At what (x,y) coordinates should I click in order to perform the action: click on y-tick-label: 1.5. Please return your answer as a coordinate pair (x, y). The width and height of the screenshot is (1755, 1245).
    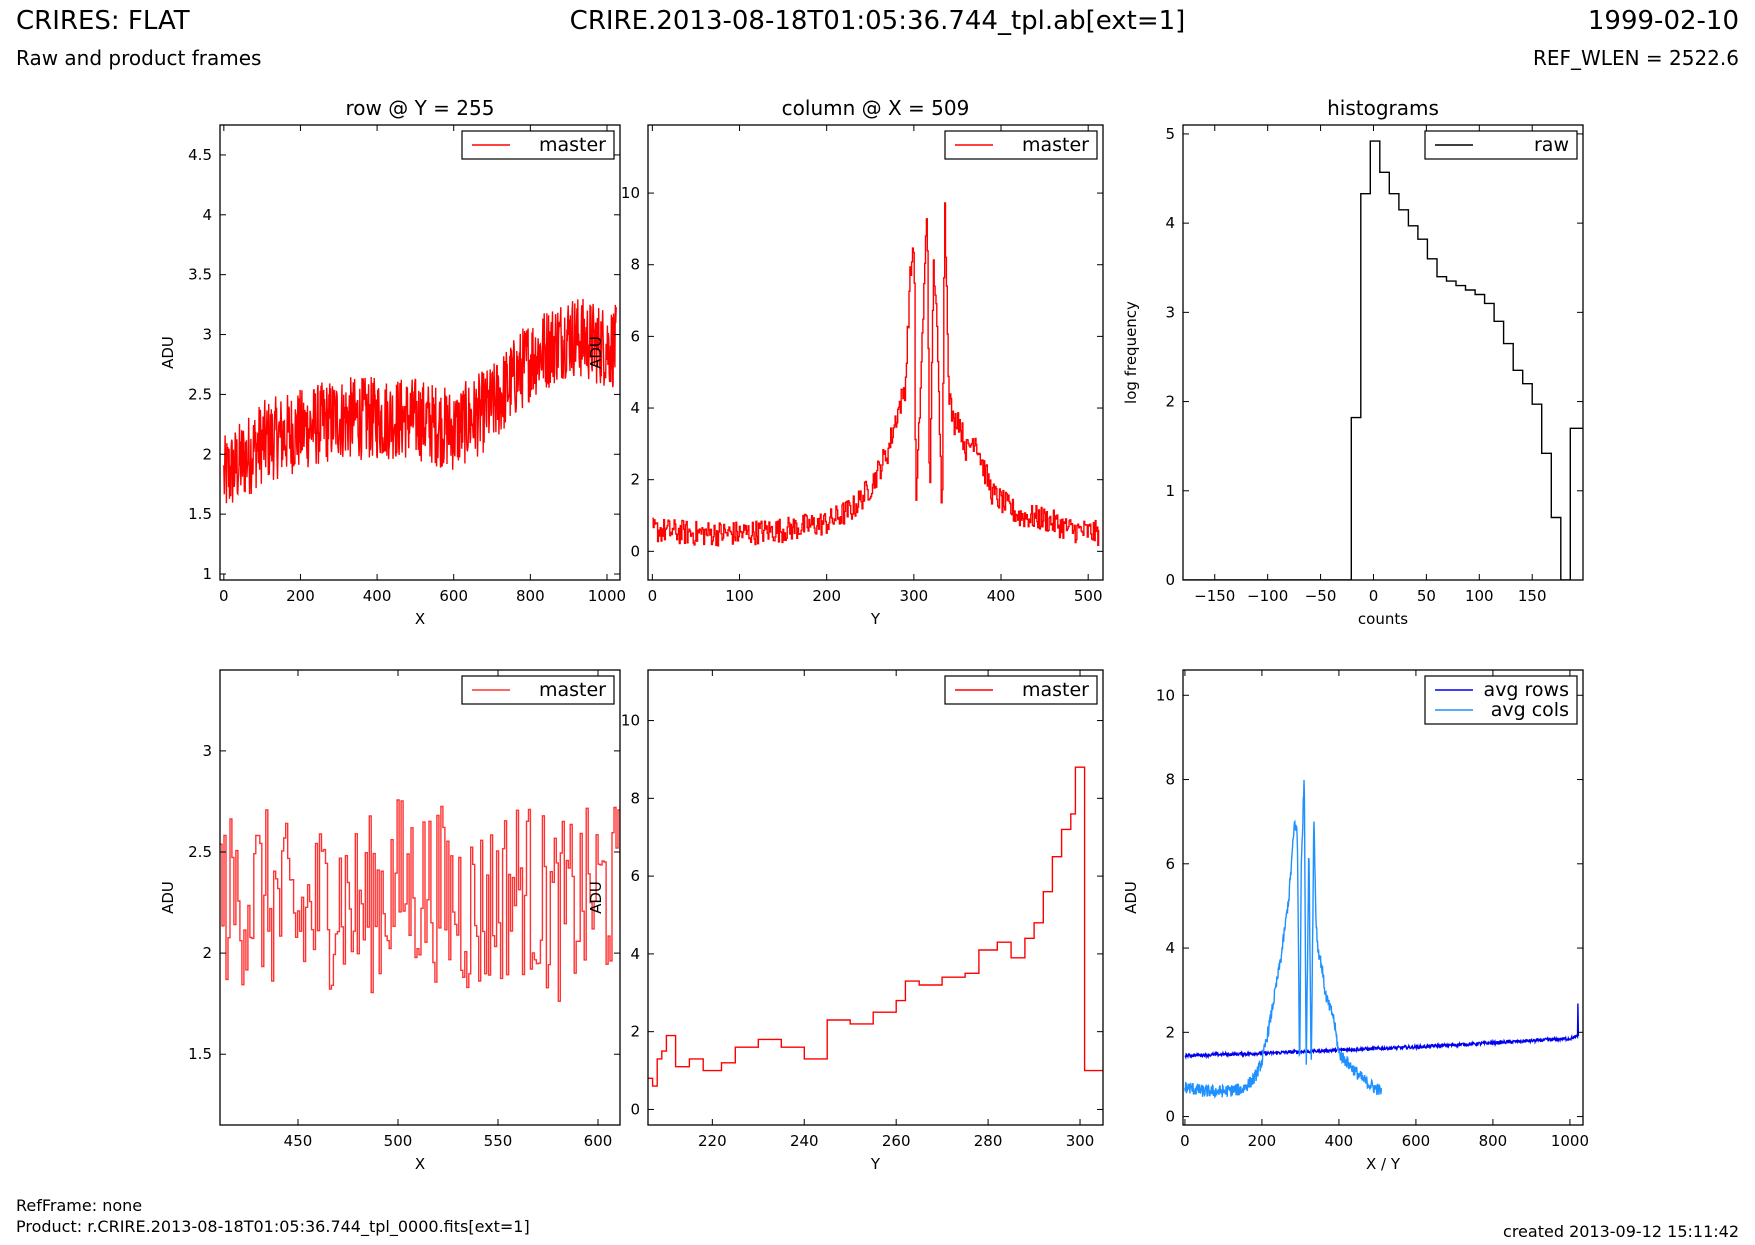
    Looking at the image, I should click on (200, 1054).